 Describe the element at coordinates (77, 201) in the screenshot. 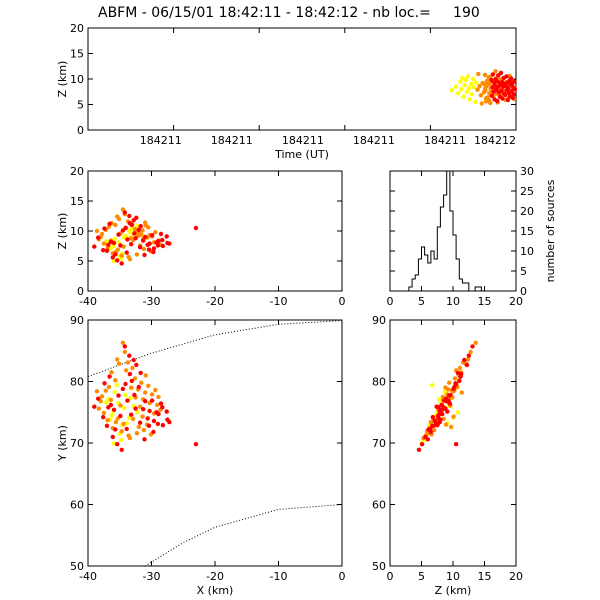

I see `x-height-ytick-label: 15` at that location.